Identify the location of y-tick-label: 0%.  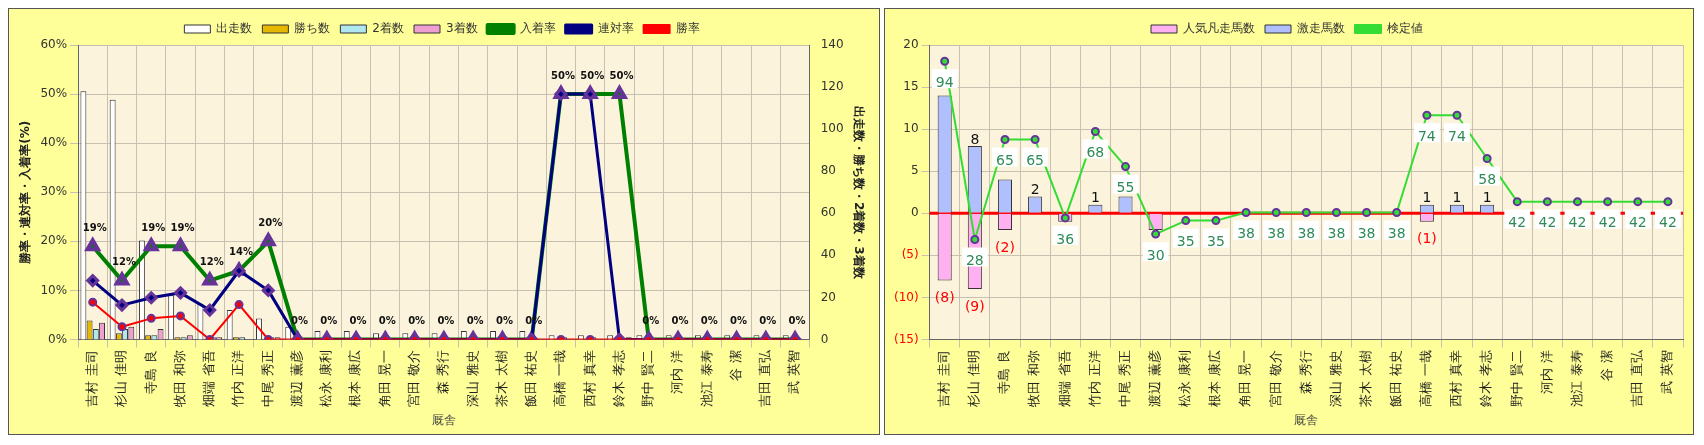
(58, 338).